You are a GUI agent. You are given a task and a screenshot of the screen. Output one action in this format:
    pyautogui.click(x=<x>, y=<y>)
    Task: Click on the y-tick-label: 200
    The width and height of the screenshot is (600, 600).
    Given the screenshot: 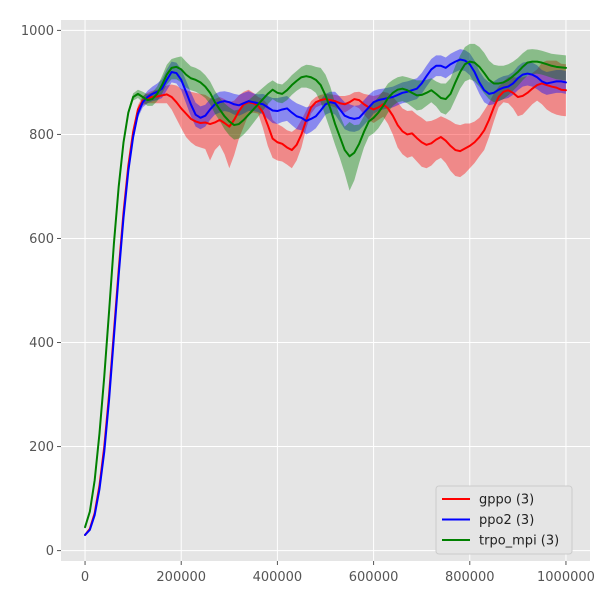 What is the action you would take?
    pyautogui.click(x=41, y=447)
    